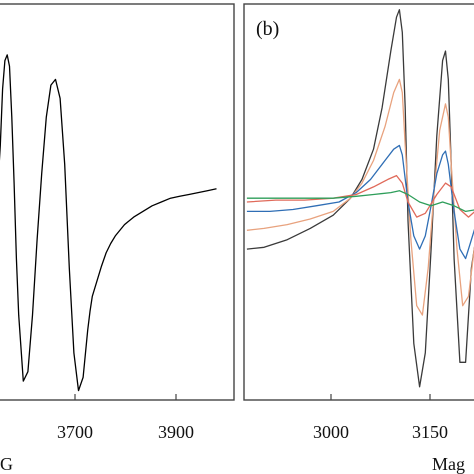  I want to click on panel-a-xlabel-fragment: G, so click(6, 464).